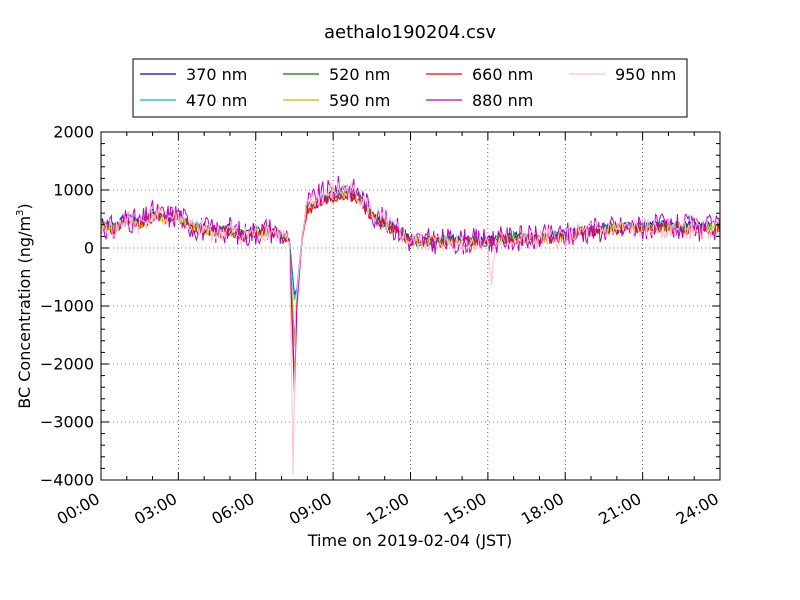 This screenshot has width=800, height=600. I want to click on y-tick-label: −4000, so click(67, 480).